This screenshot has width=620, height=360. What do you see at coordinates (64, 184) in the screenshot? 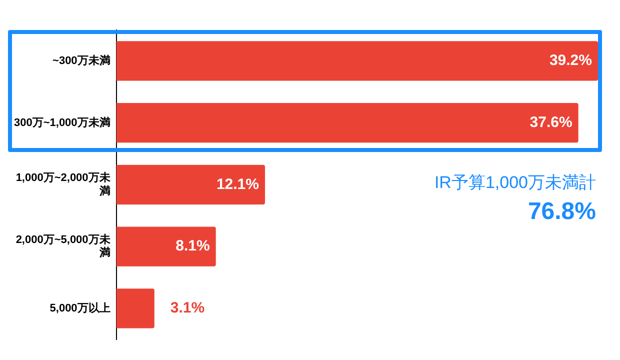
I see `y-tick-label: 1,000万~2,000万未満` at bounding box center [64, 184].